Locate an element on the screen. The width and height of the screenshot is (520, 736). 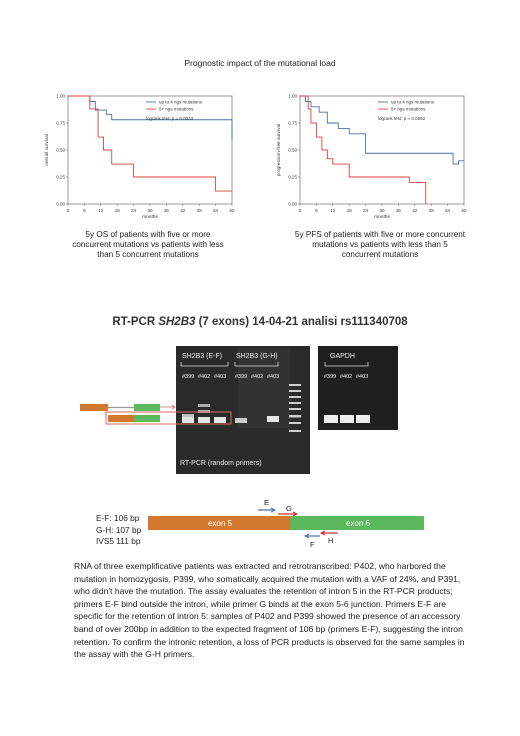
size-ef: E-F: 106 bp is located at coordinates (118, 518).